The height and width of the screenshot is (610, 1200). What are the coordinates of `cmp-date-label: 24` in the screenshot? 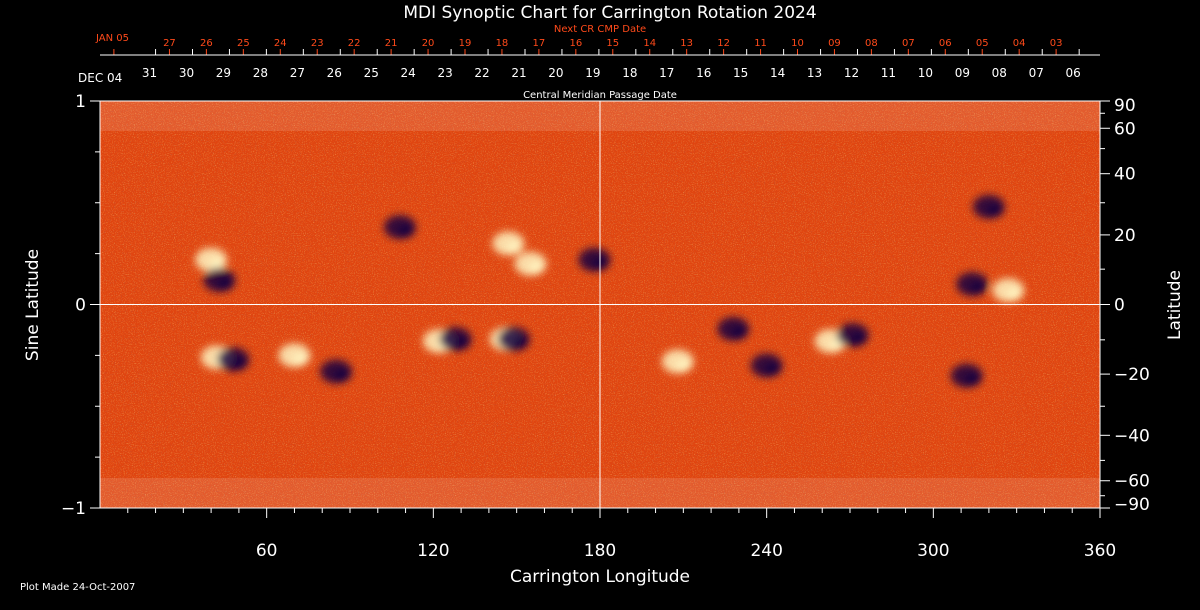 It's located at (408, 73).